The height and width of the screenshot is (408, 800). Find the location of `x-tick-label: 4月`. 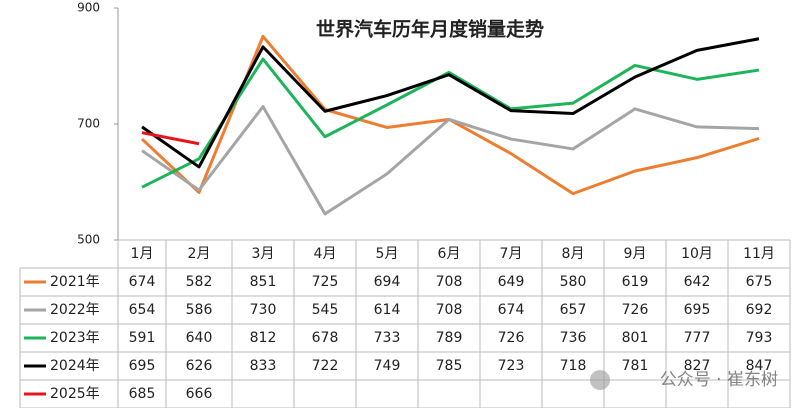

x-tick-label: 4月 is located at coordinates (325, 254).